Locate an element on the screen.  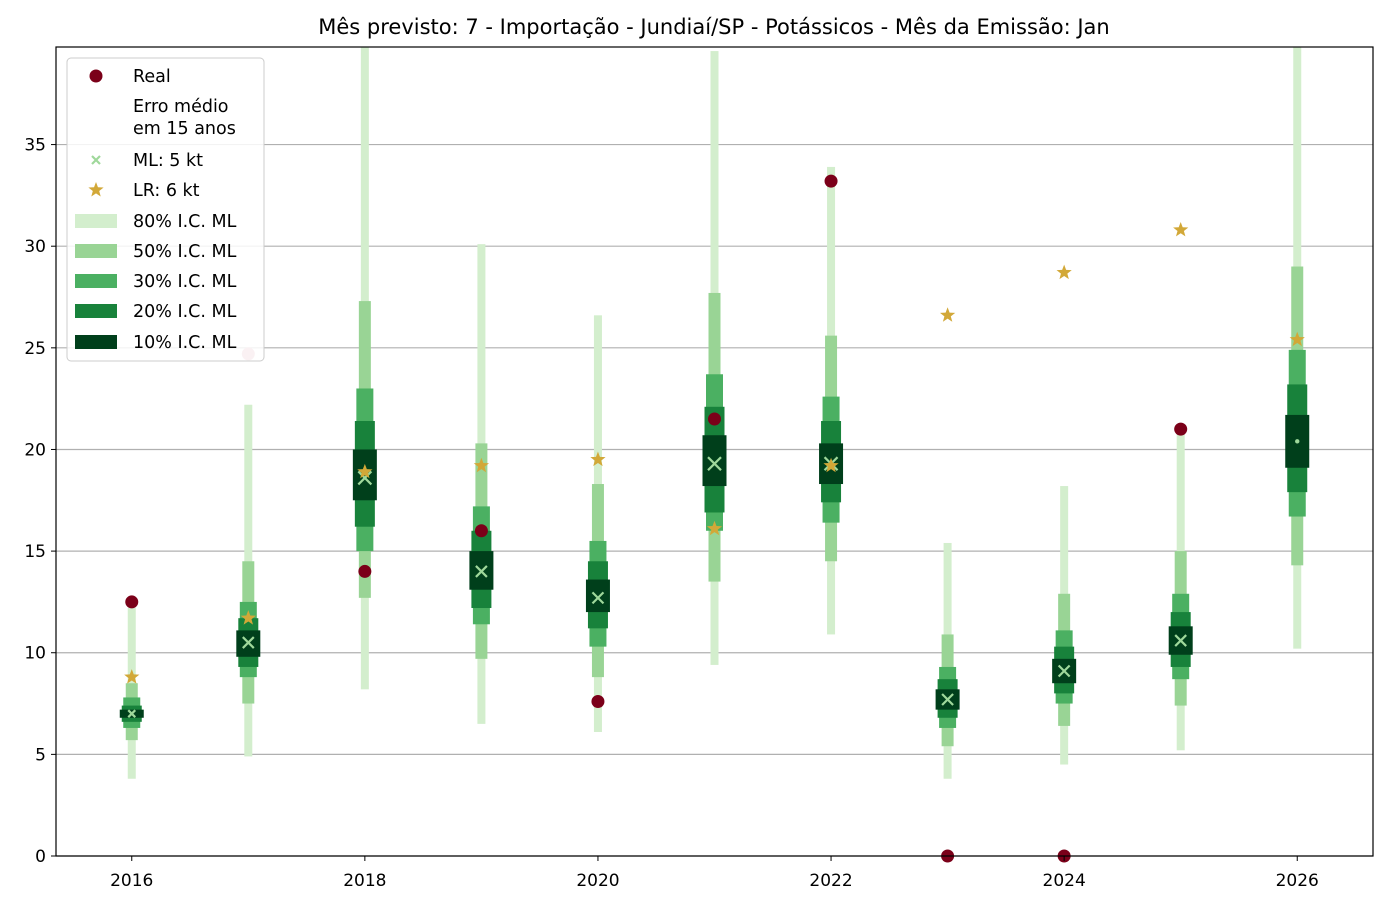
ml-marker-2024 is located at coordinates (1064, 671).